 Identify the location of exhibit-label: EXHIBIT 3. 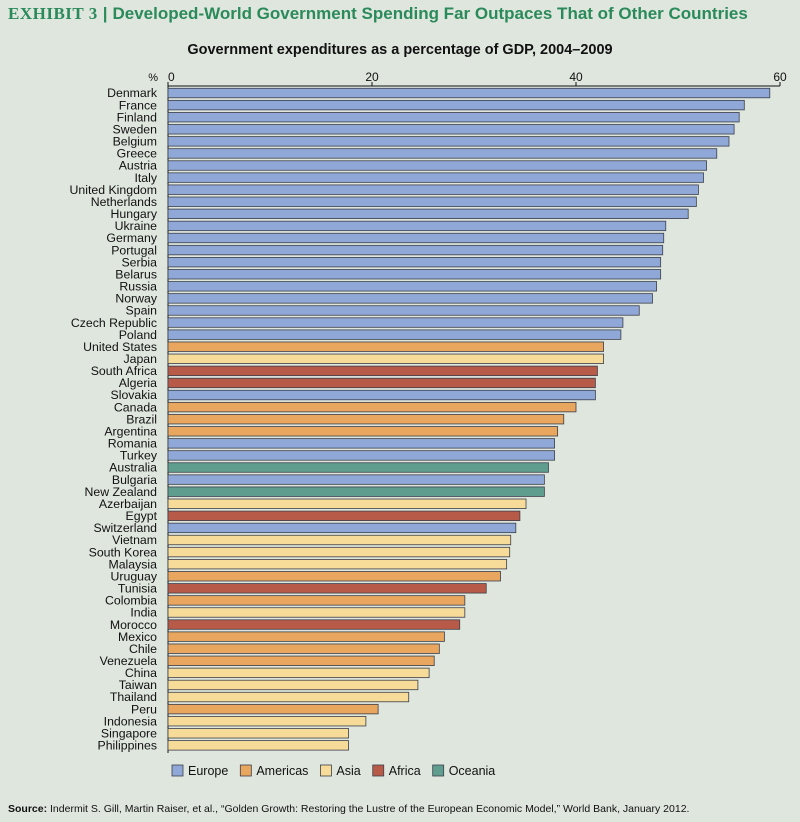
(53, 13).